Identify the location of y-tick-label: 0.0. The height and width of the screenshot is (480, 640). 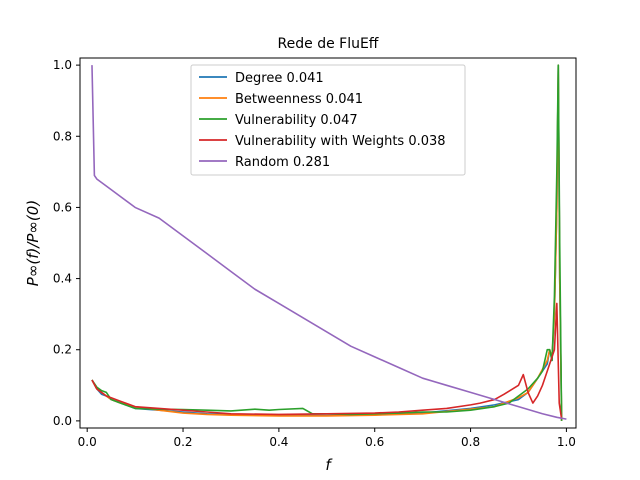
(62, 421).